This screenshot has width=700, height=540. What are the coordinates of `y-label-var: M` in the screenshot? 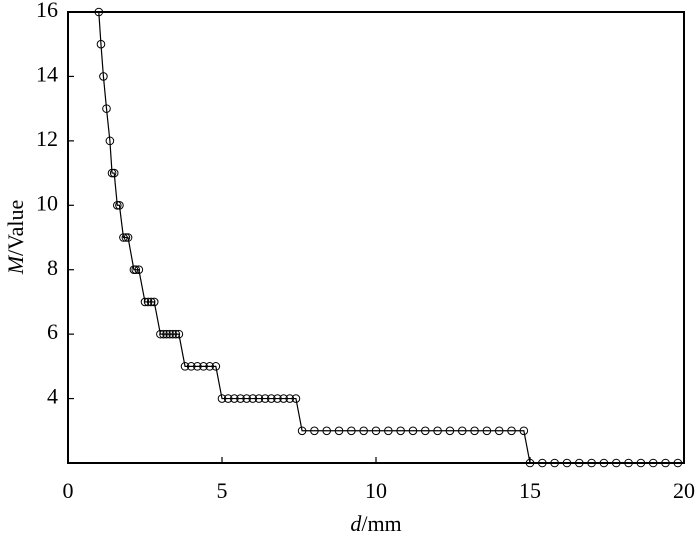 It's located at (15, 264).